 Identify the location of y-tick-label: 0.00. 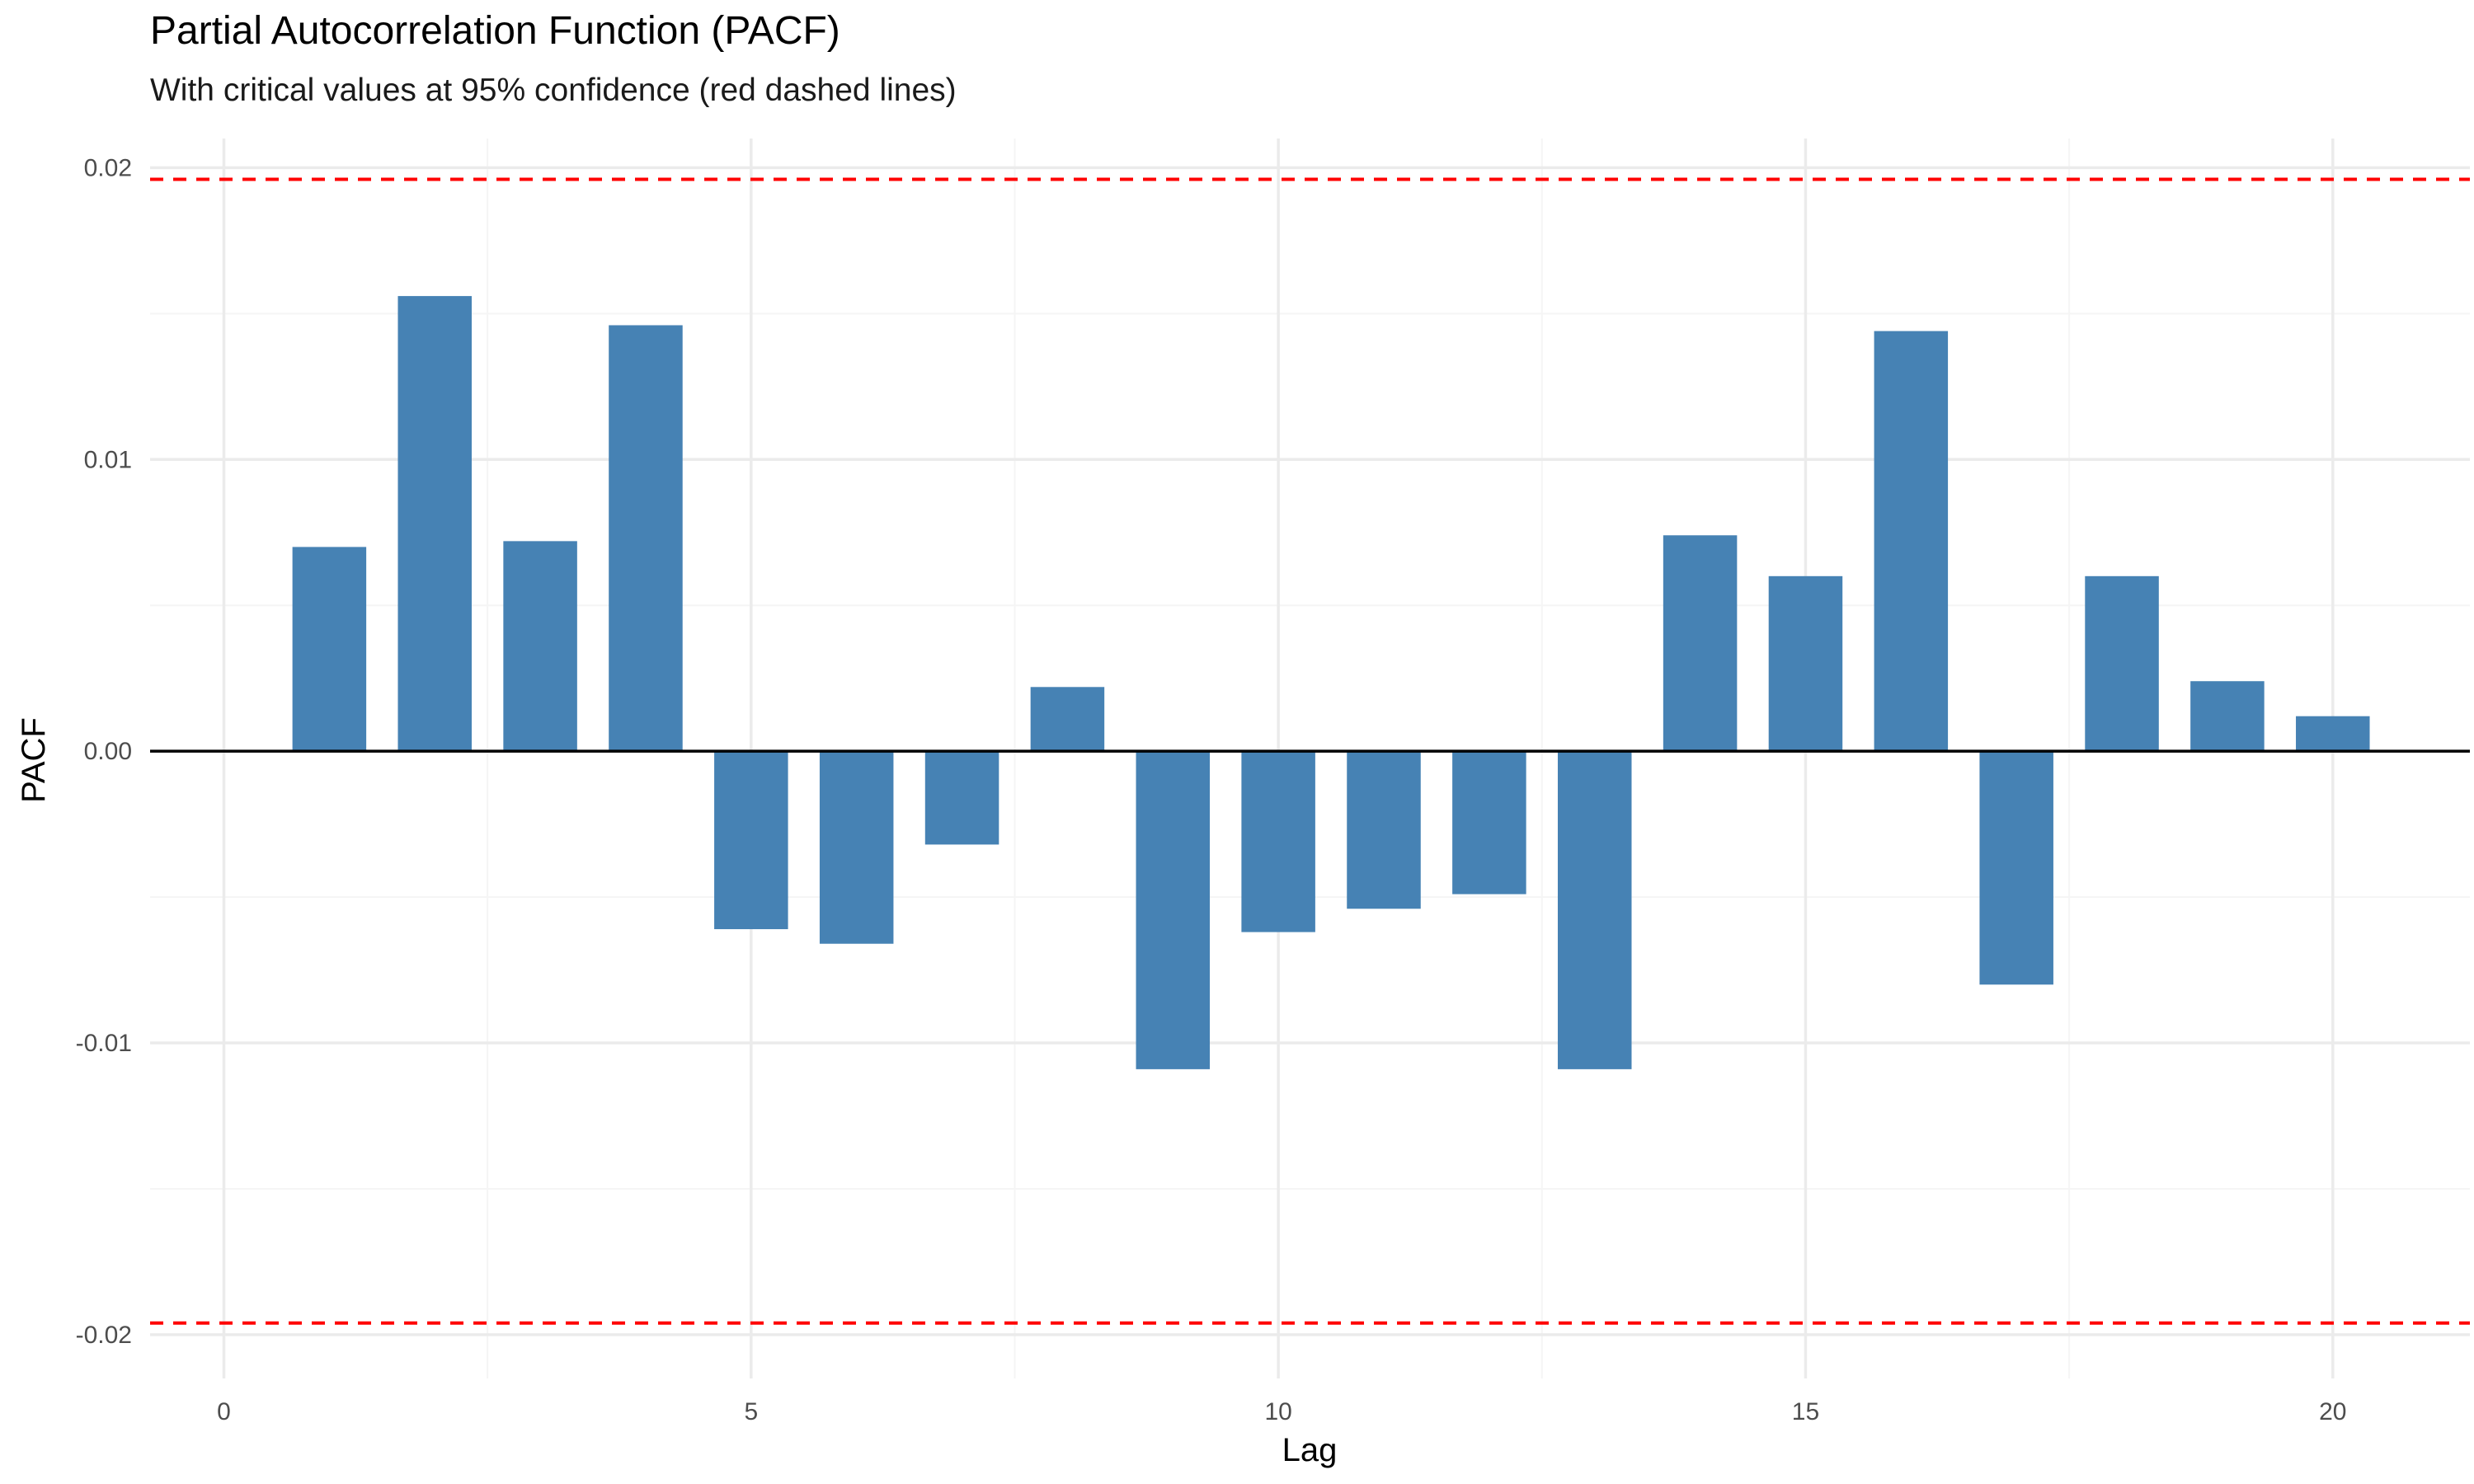
(108, 751).